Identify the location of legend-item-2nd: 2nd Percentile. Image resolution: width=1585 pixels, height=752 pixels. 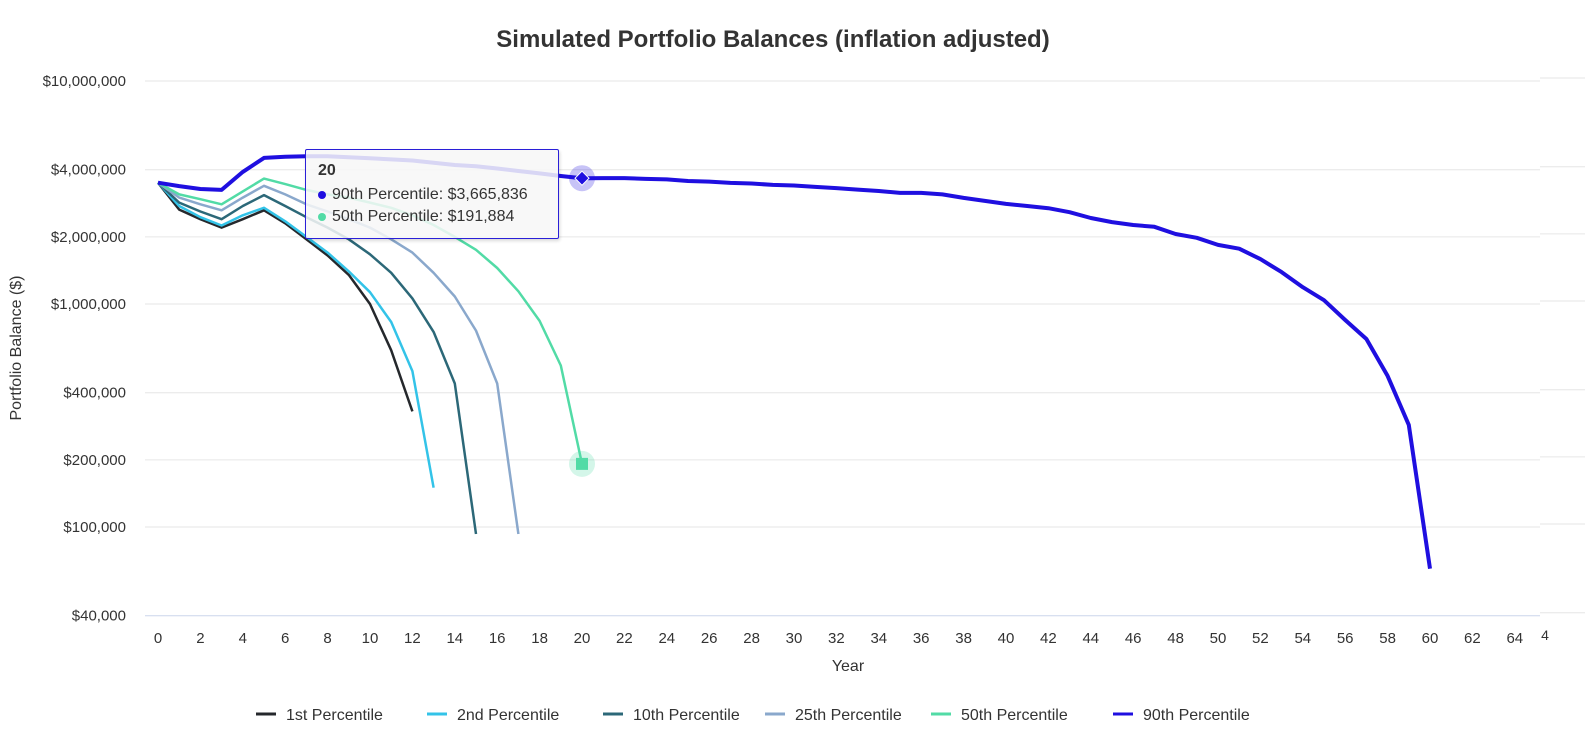
(493, 715).